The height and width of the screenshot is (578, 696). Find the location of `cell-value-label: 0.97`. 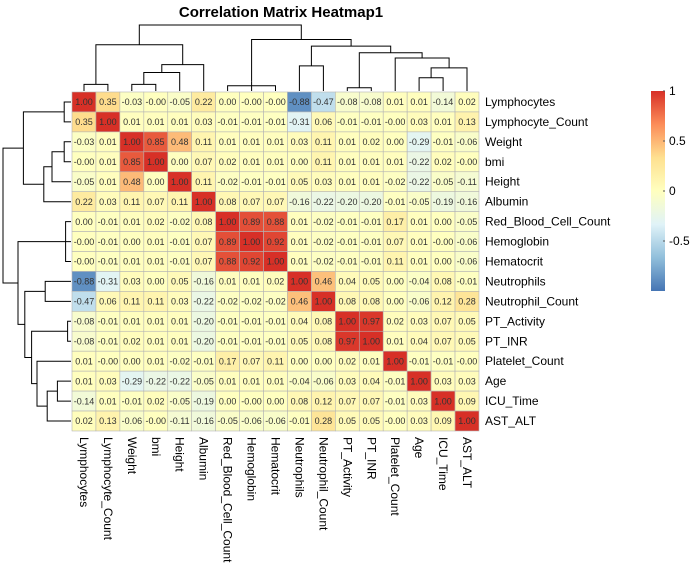

cell-value-label: 0.97 is located at coordinates (348, 341).